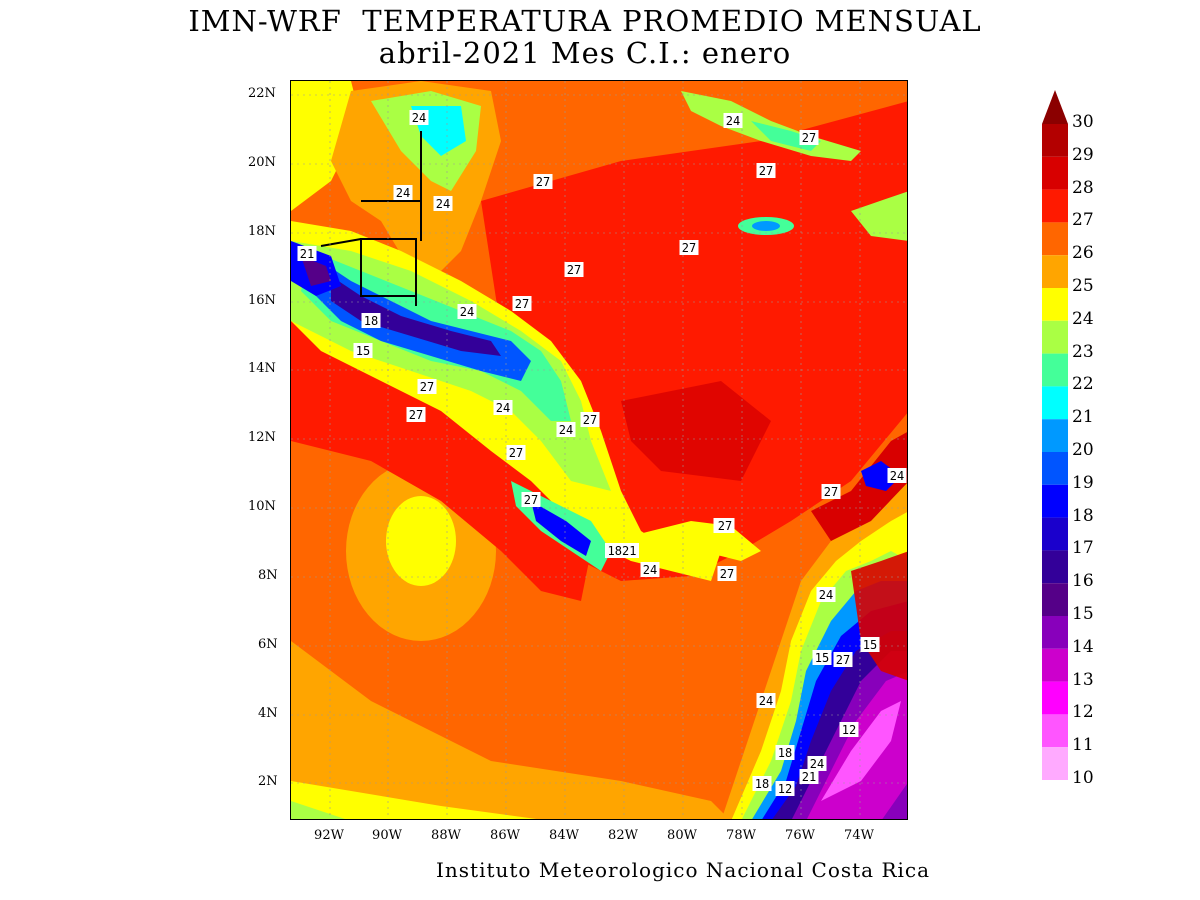  Describe the element at coordinates (262, 300) in the screenshot. I see `lat-label: 16N` at that location.